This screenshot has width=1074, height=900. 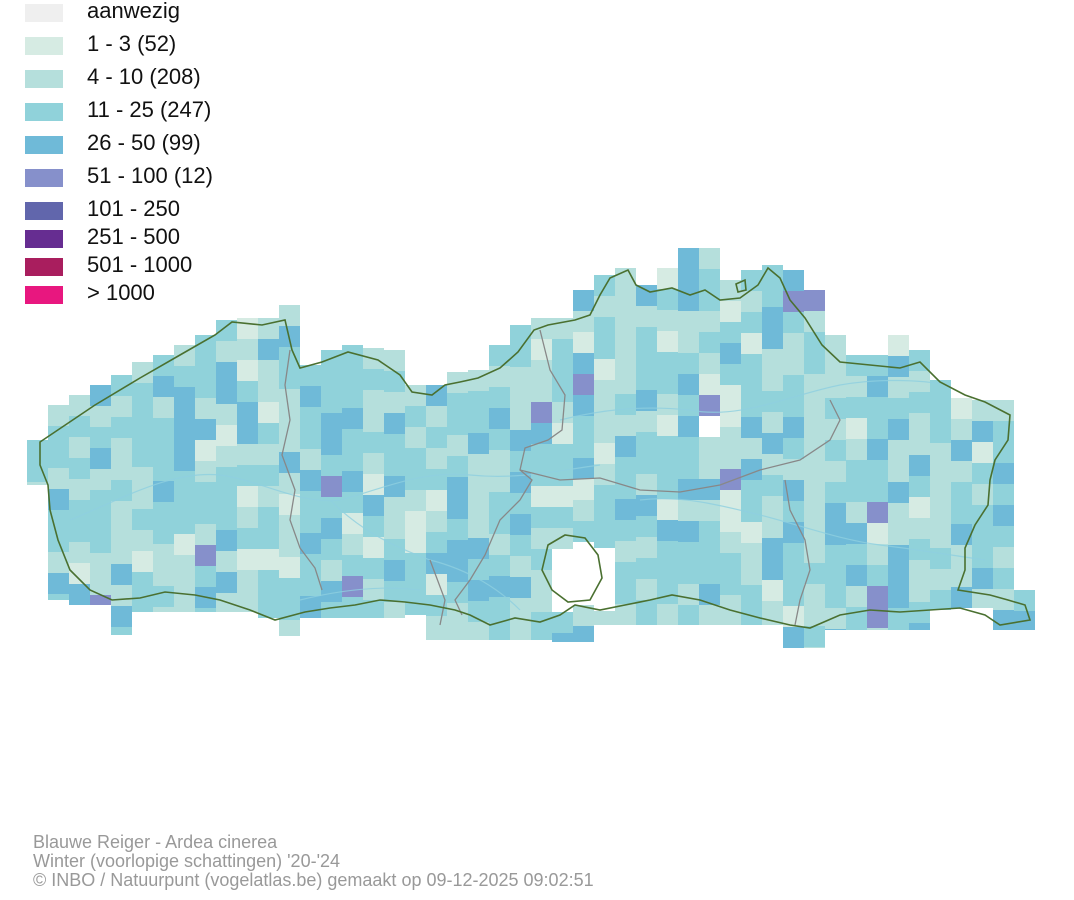 I want to click on legend-item: aanwezig, so click(x=145, y=11).